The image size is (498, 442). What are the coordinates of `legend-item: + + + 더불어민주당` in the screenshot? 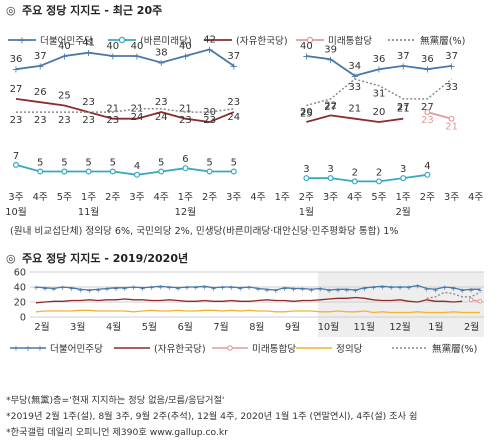 It's located at (56, 349).